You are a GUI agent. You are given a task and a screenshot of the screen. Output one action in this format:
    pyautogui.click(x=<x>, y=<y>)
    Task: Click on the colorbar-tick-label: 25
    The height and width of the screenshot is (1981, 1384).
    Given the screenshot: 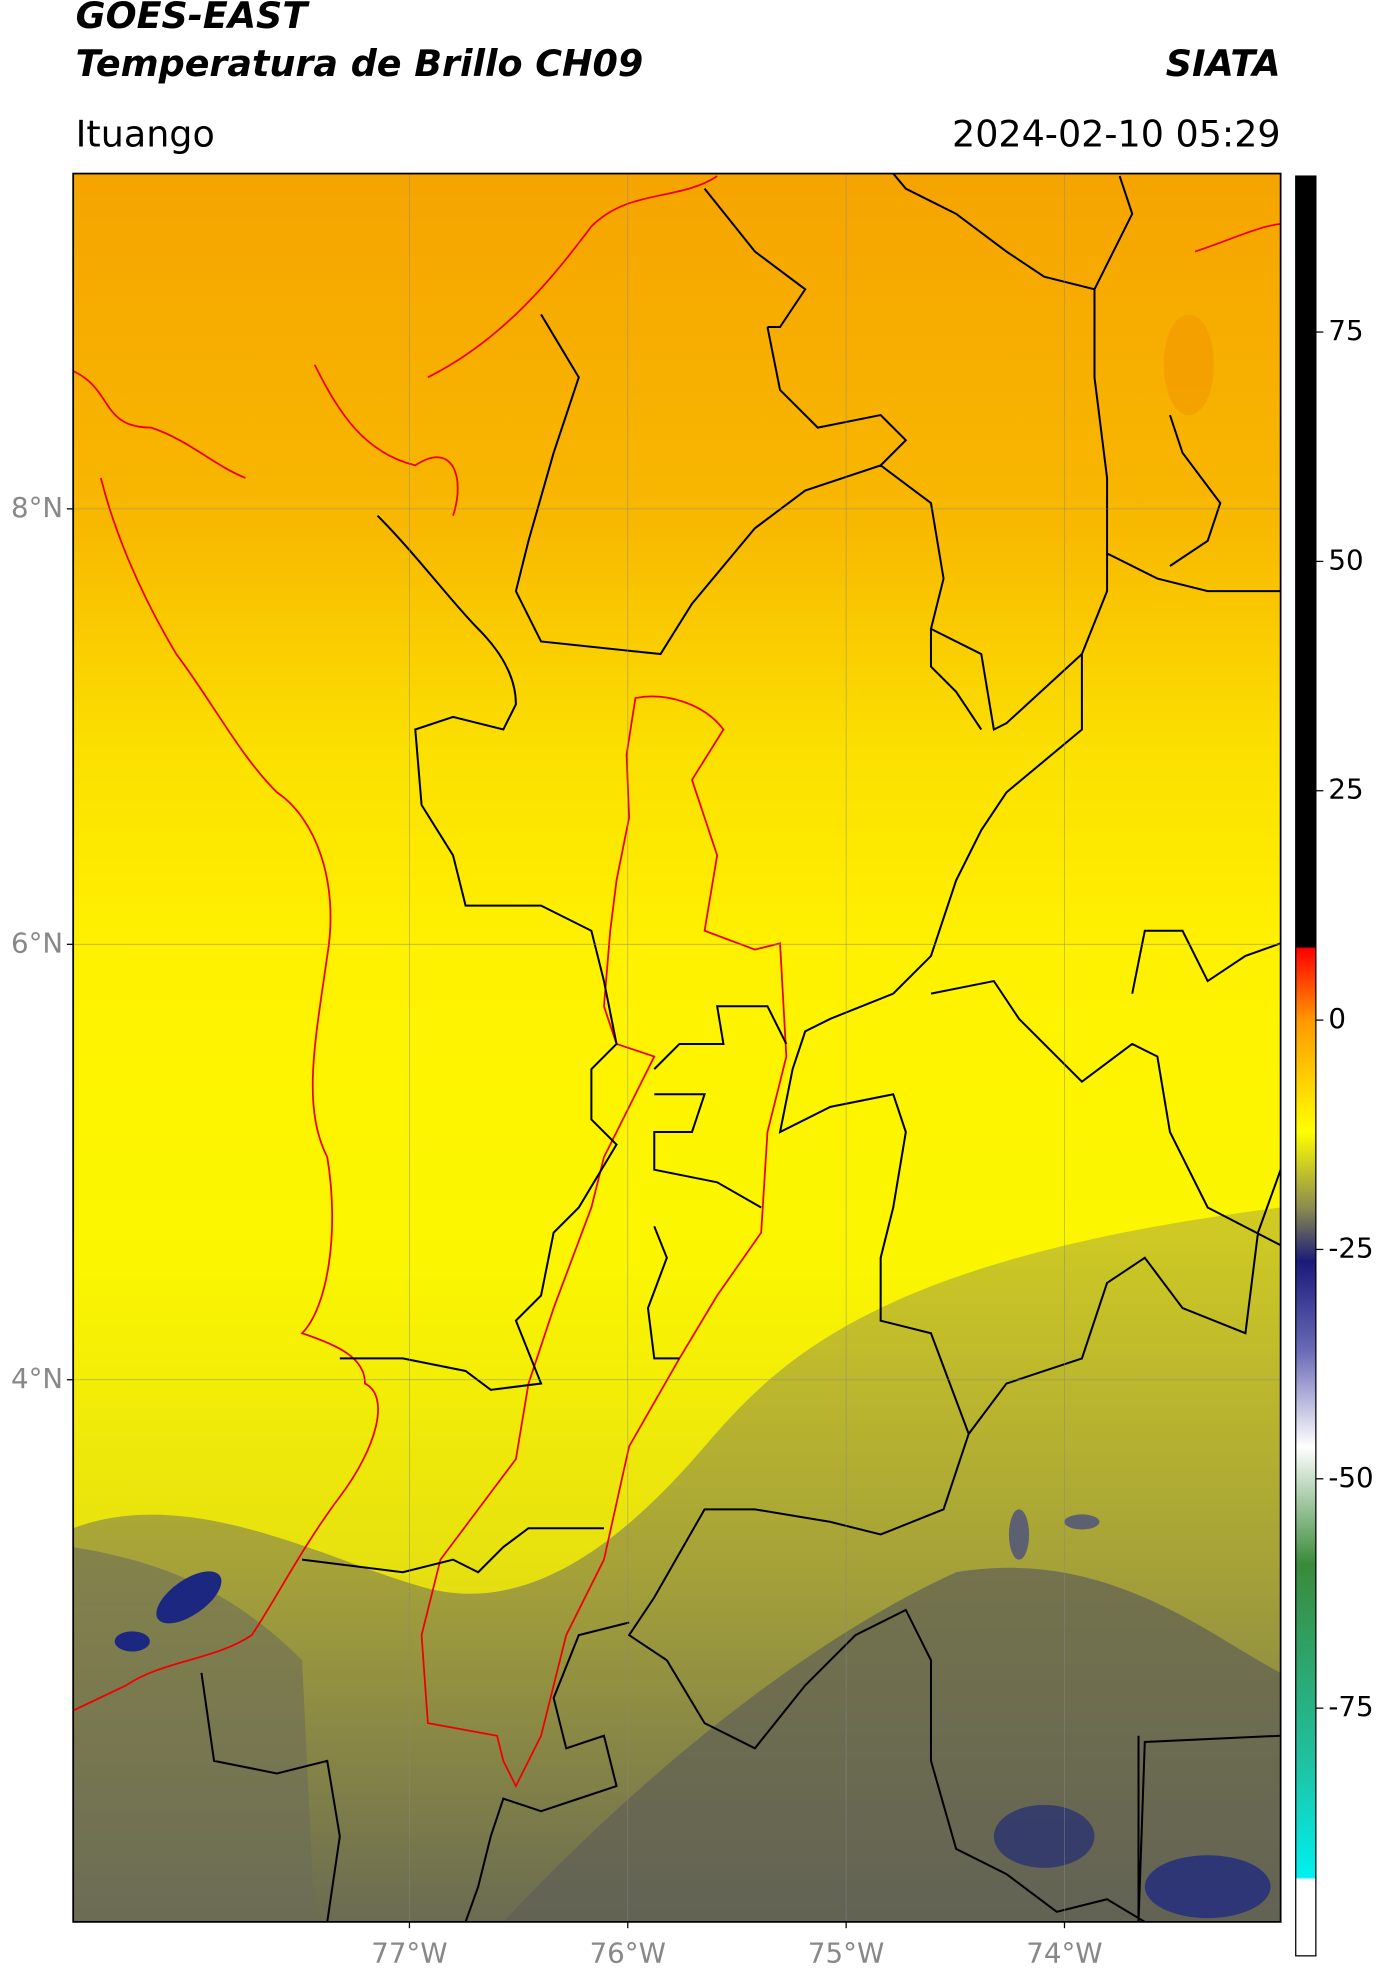 What is the action you would take?
    pyautogui.click(x=1345, y=789)
    